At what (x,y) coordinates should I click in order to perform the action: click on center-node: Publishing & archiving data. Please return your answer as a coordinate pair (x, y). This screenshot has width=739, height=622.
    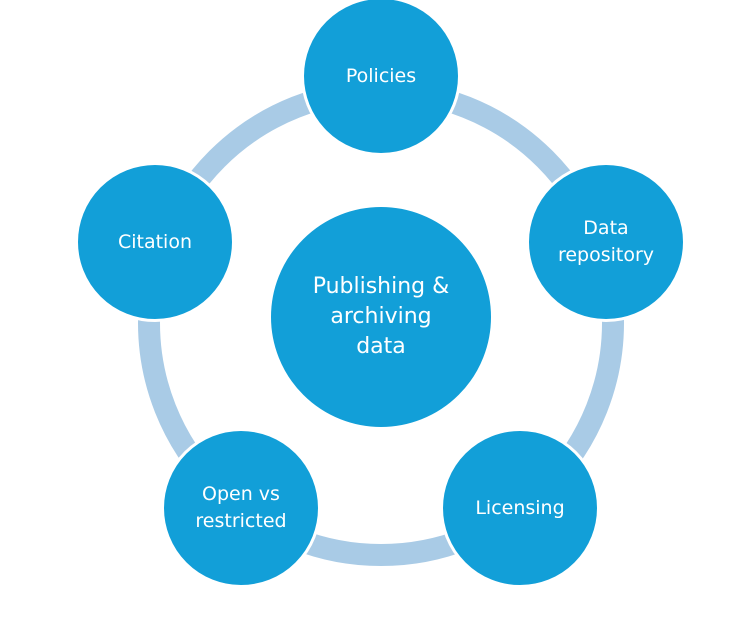
    Looking at the image, I should click on (381, 317).